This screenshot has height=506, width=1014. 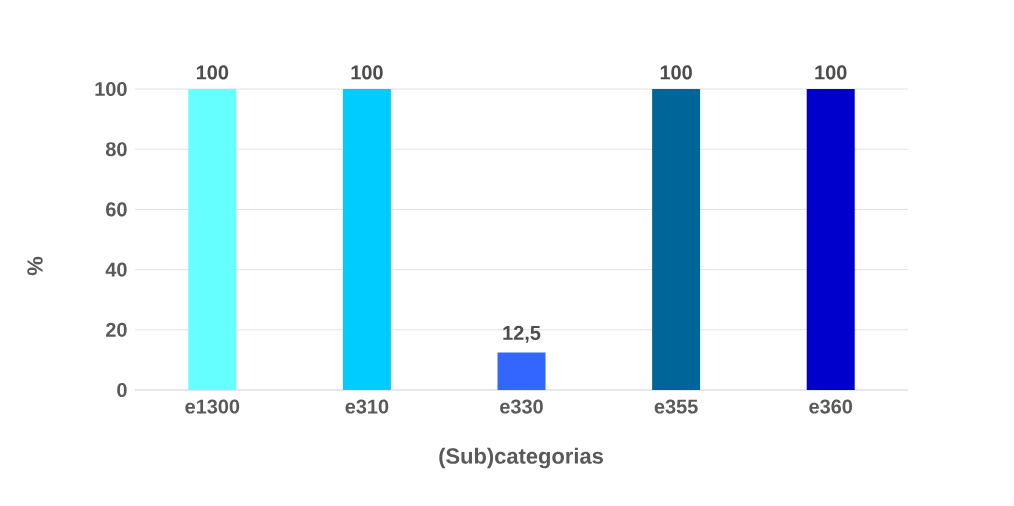 I want to click on y-tick-label: 0, so click(x=122, y=390).